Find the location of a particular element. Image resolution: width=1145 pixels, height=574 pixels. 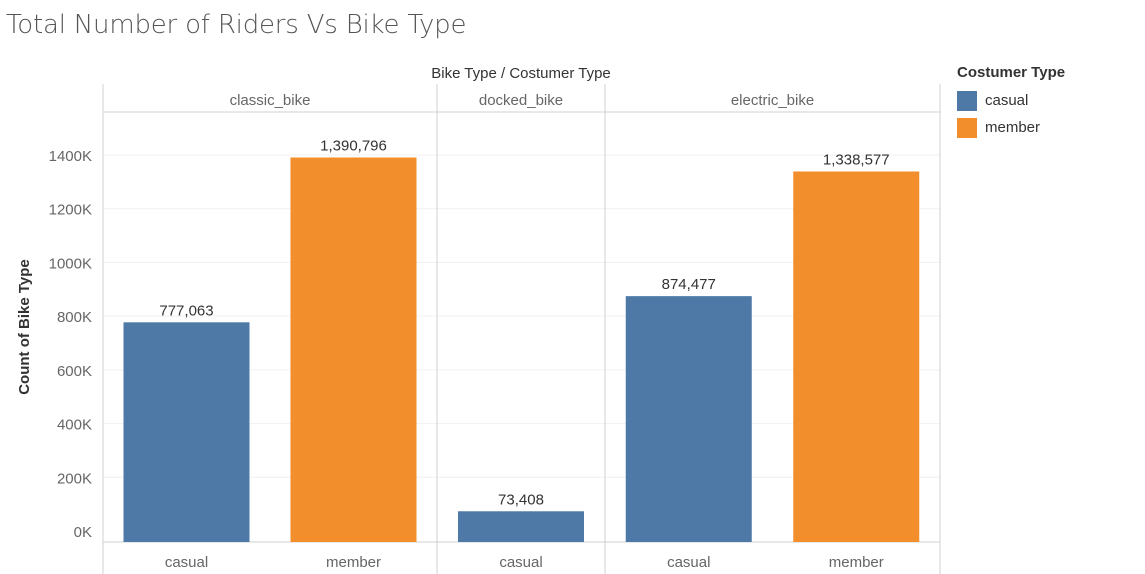

y-tick-label: 200K is located at coordinates (74, 478).